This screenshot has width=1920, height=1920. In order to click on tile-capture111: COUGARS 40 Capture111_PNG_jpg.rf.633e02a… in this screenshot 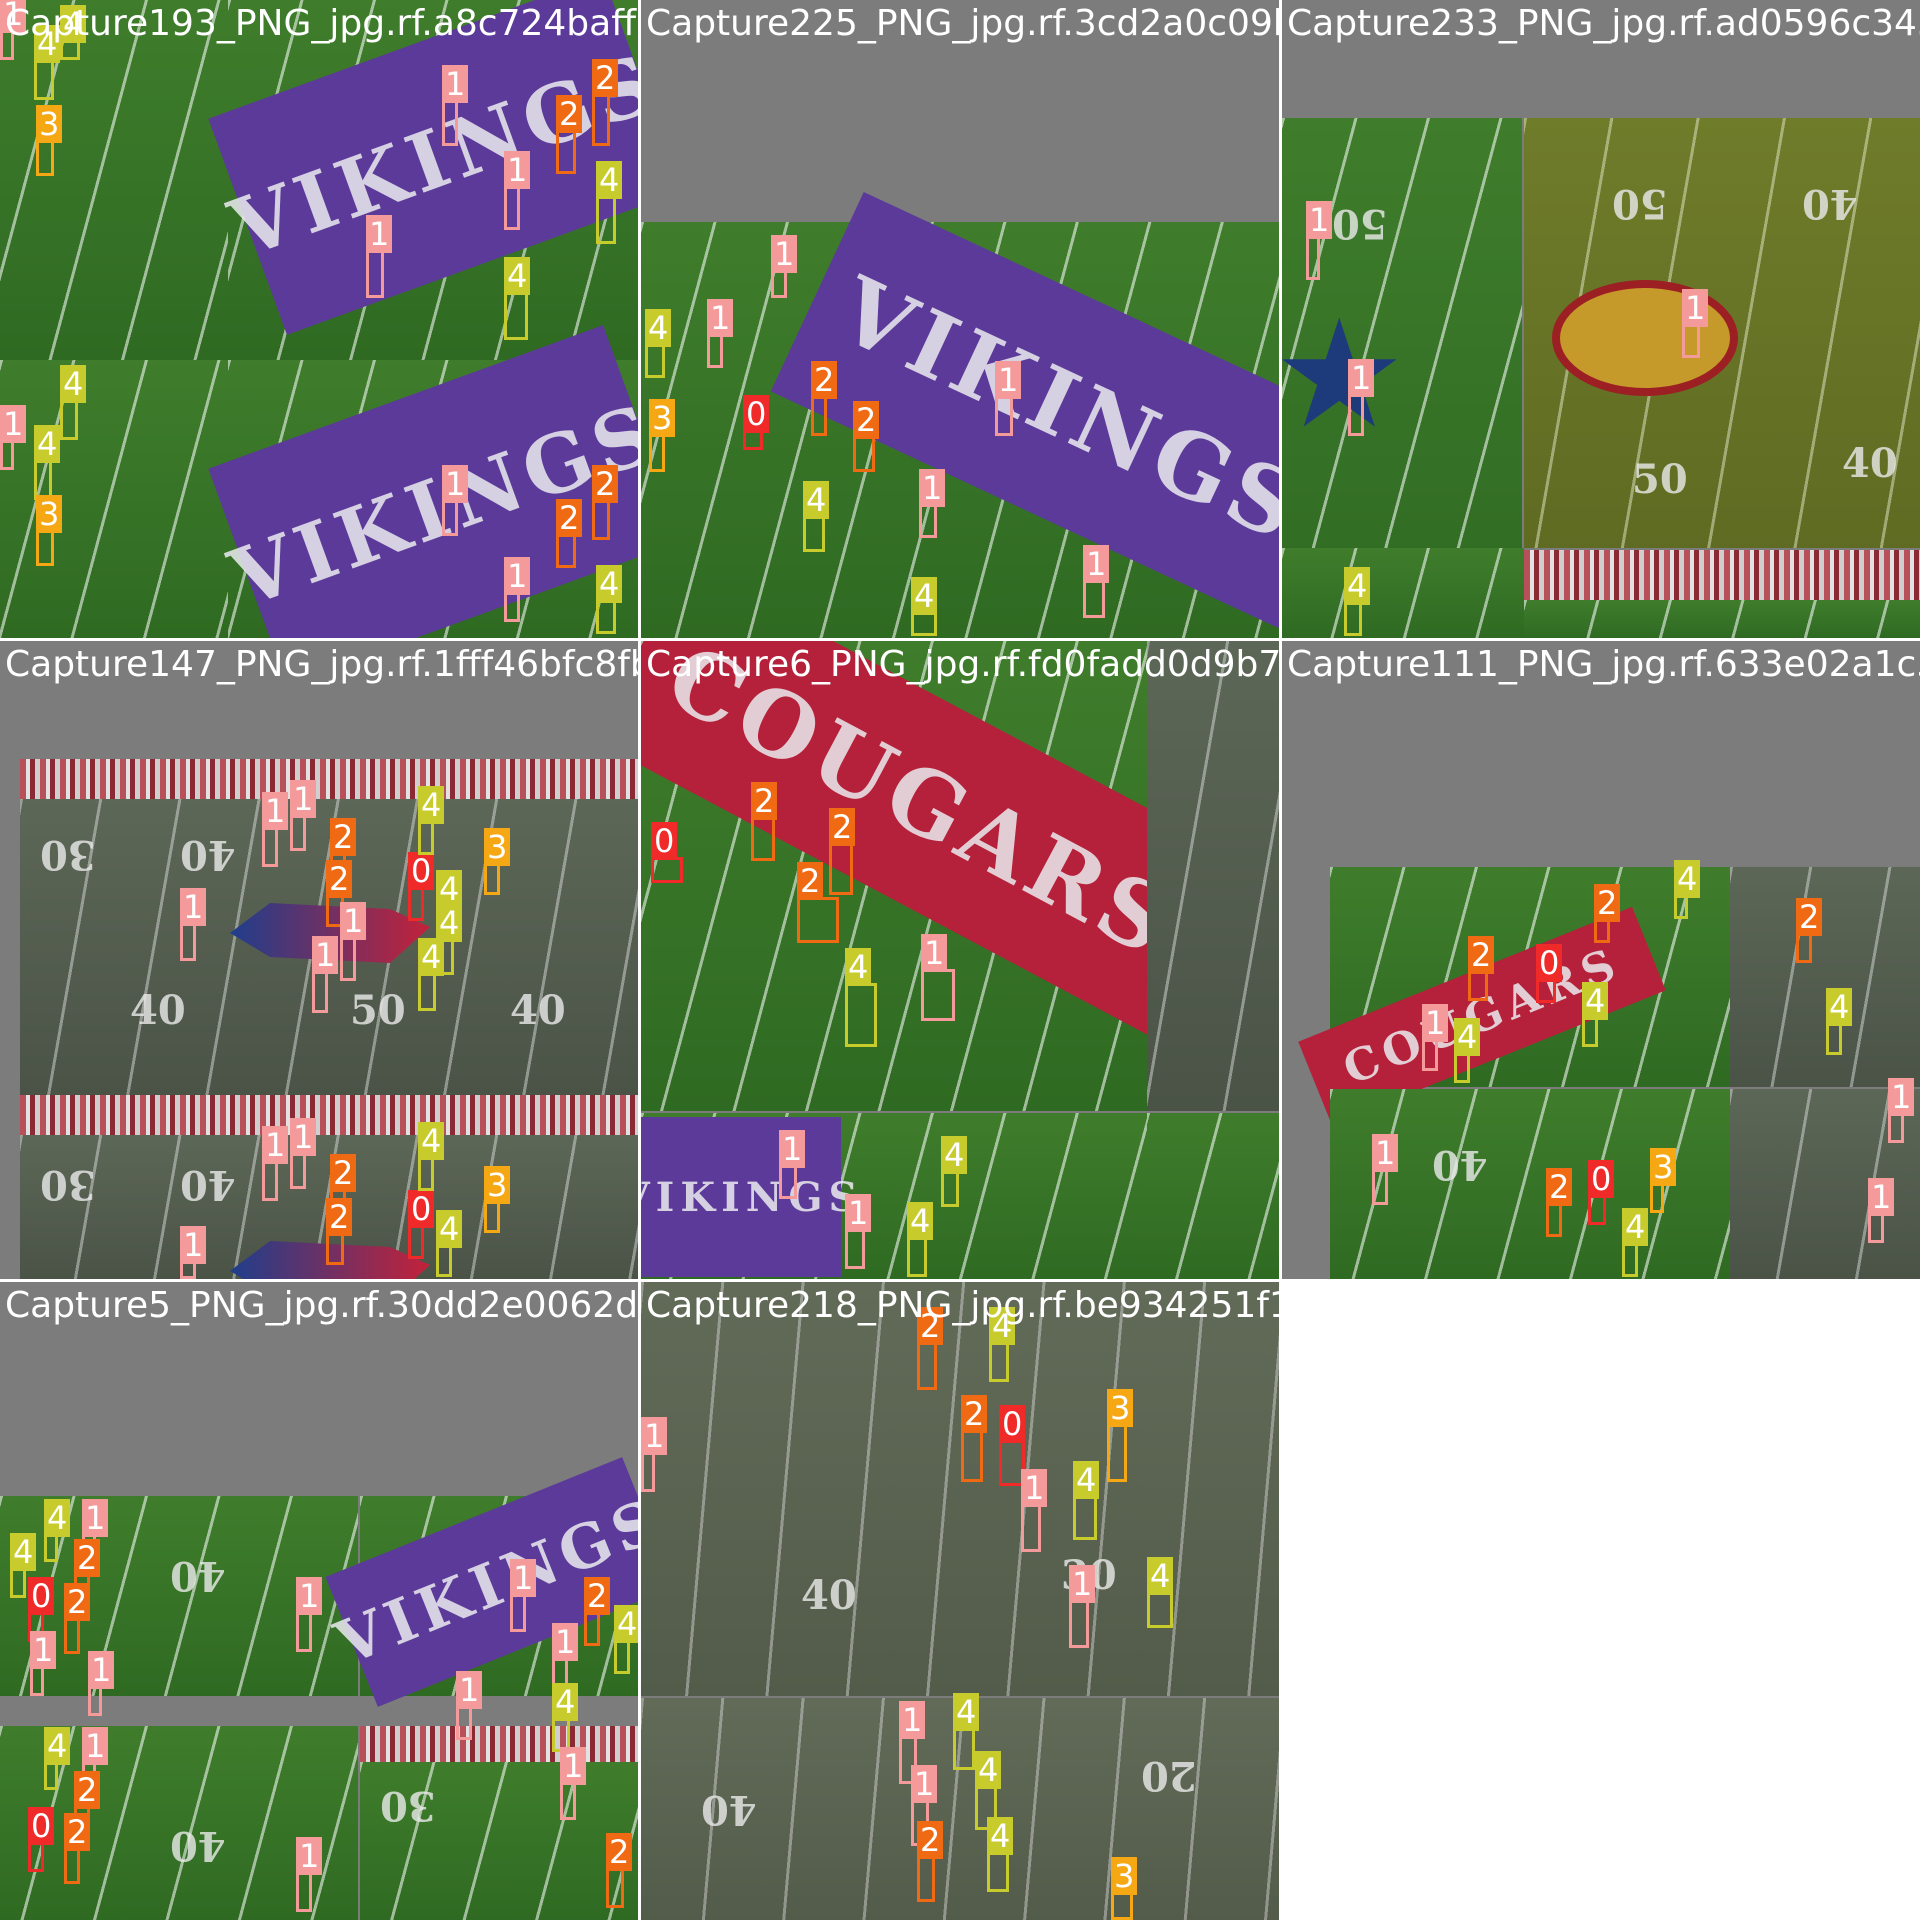, I will do `click(1601, 960)`.